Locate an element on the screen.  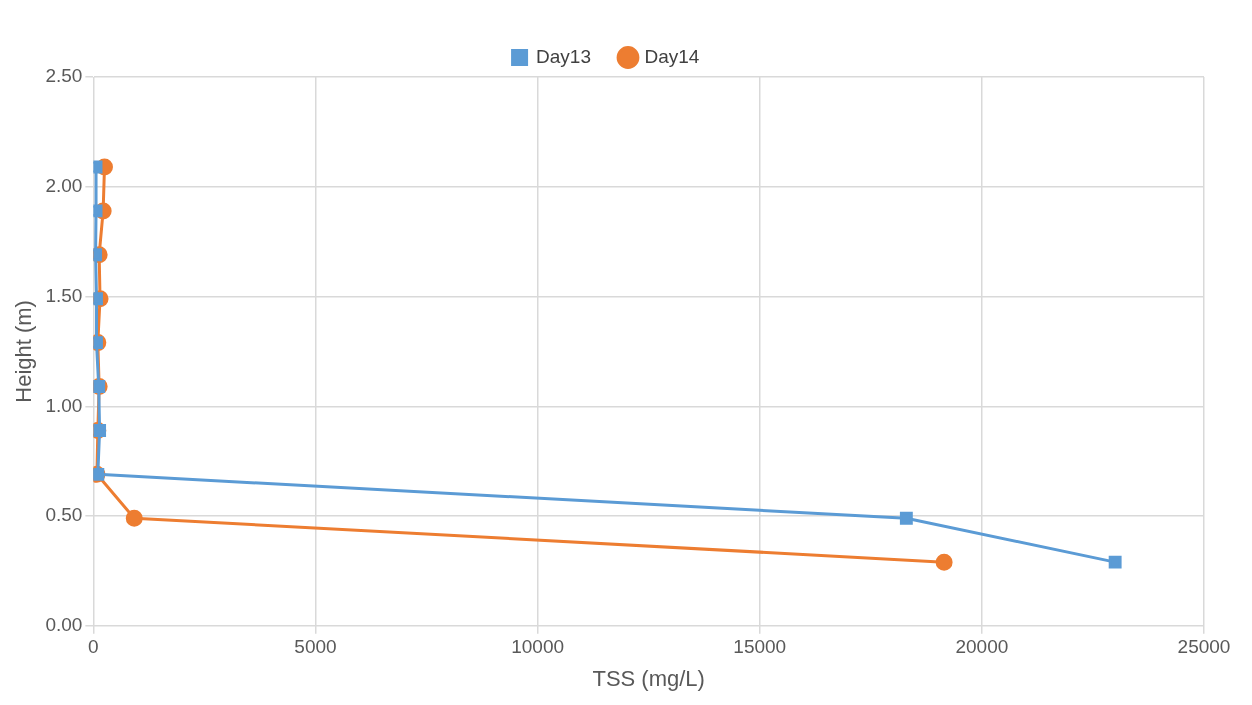
legend-label: Day14 is located at coordinates (672, 56).